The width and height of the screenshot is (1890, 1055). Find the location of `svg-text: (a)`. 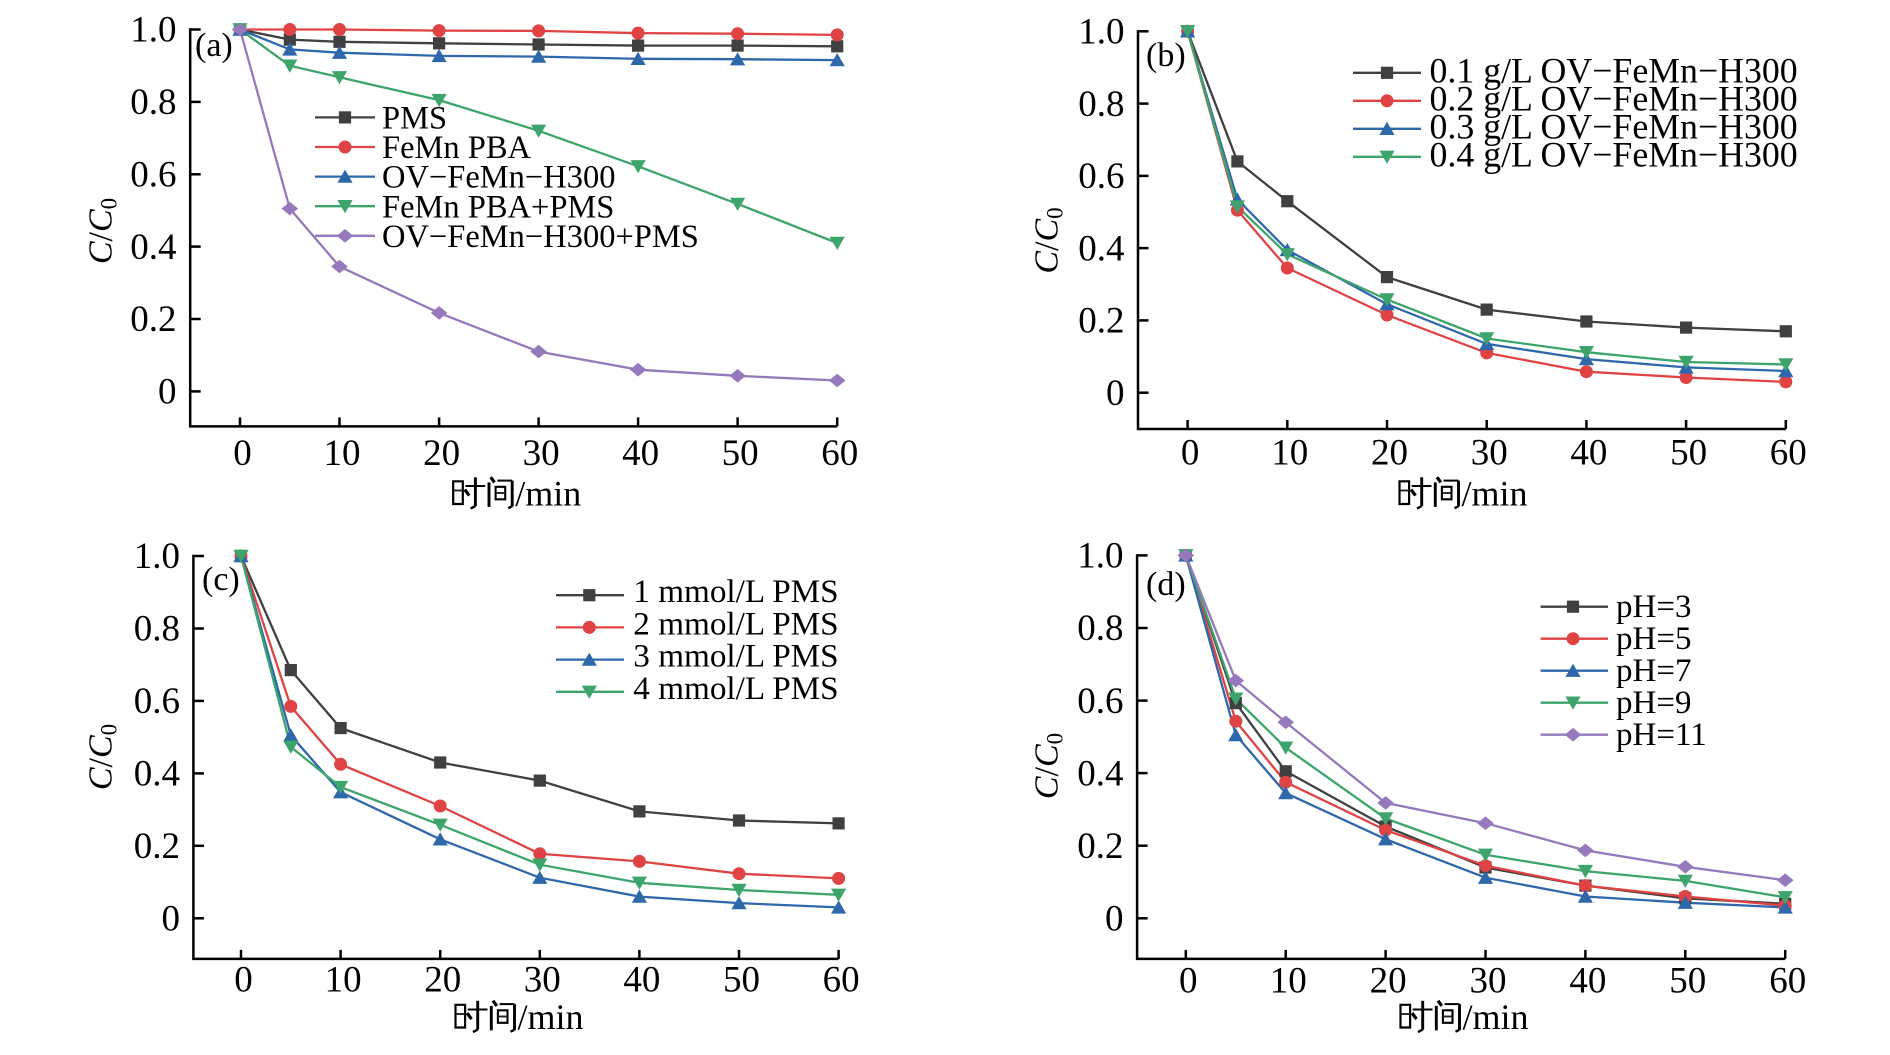

svg-text: (a) is located at coordinates (214, 45).